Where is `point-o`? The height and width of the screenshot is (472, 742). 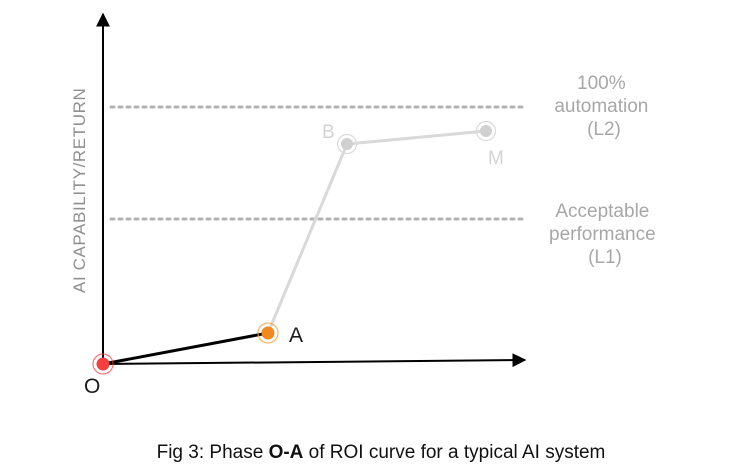 point-o is located at coordinates (103, 364).